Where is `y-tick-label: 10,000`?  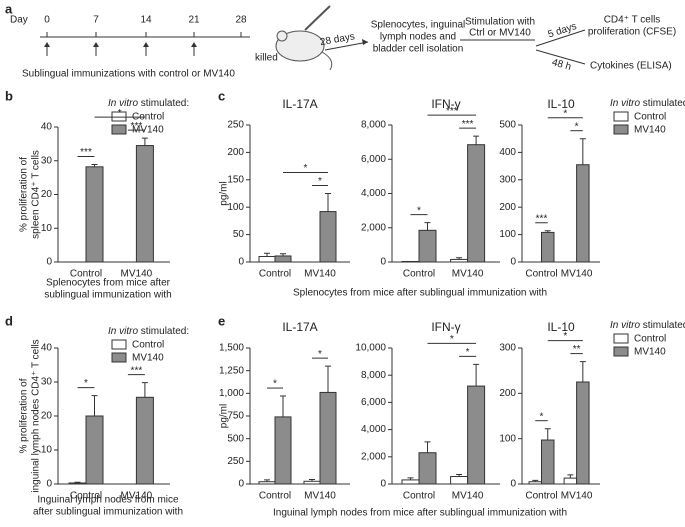 y-tick-label: 10,000 is located at coordinates (370, 348).